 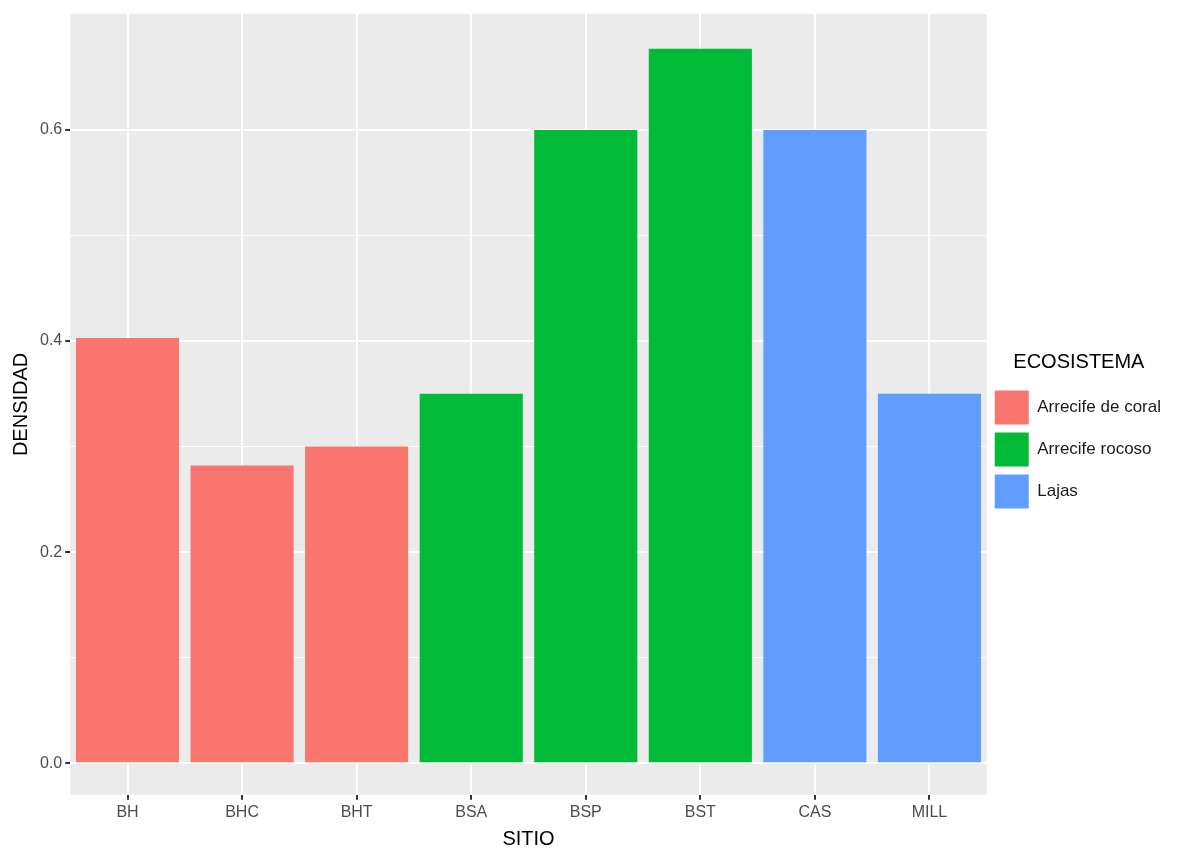 I want to click on y-axis-title: DENSIDAD, so click(x=19, y=404).